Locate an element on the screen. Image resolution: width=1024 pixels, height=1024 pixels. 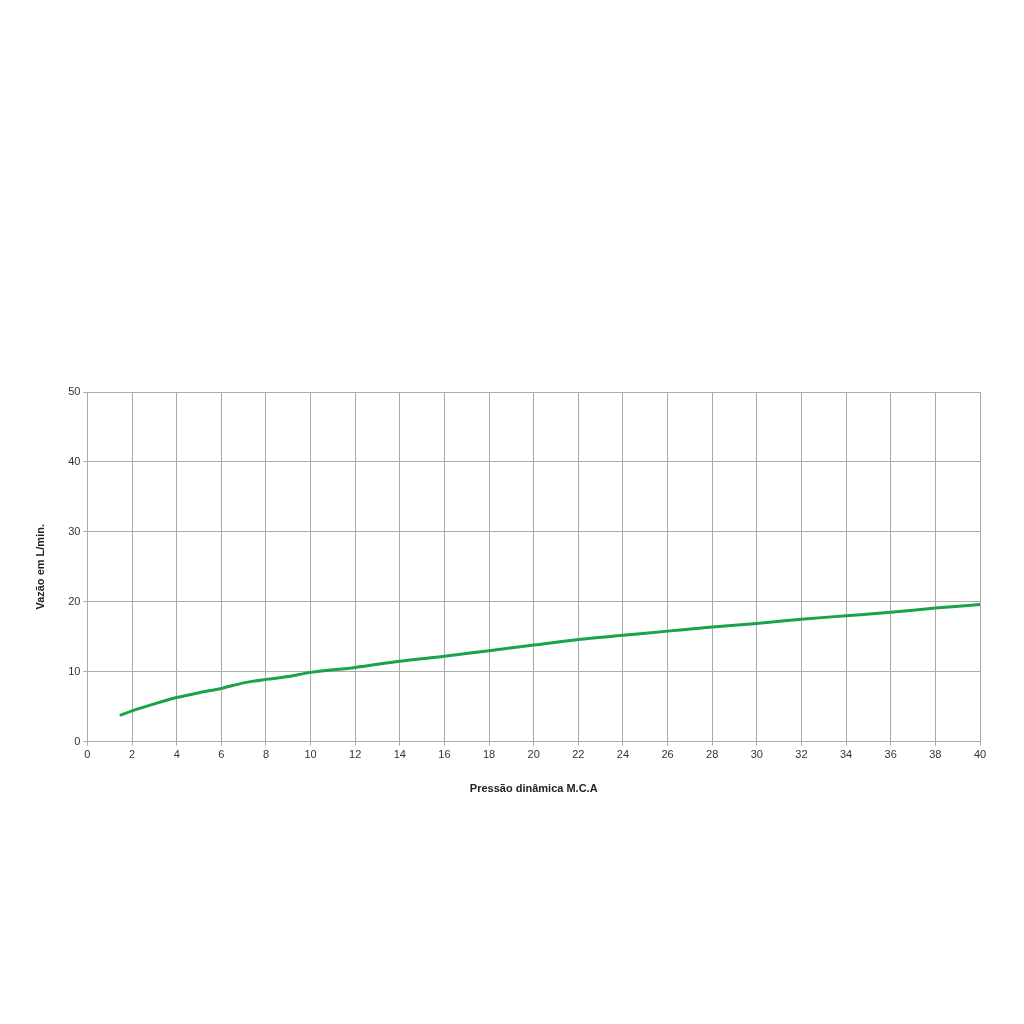
y-tick-label: 50 is located at coordinates (74, 391).